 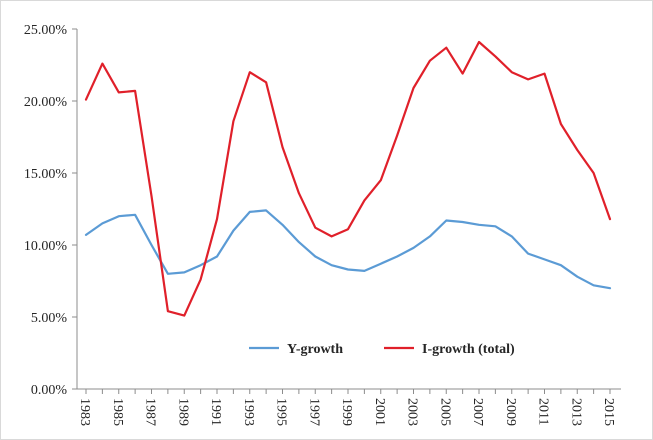 I want to click on x-tick-label: 1987, so click(x=150, y=412).